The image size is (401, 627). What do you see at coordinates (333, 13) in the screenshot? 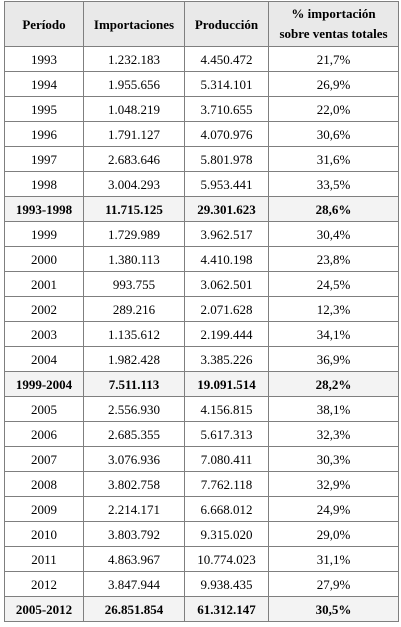
I see `header-import-share-line1: % importación` at bounding box center [333, 13].